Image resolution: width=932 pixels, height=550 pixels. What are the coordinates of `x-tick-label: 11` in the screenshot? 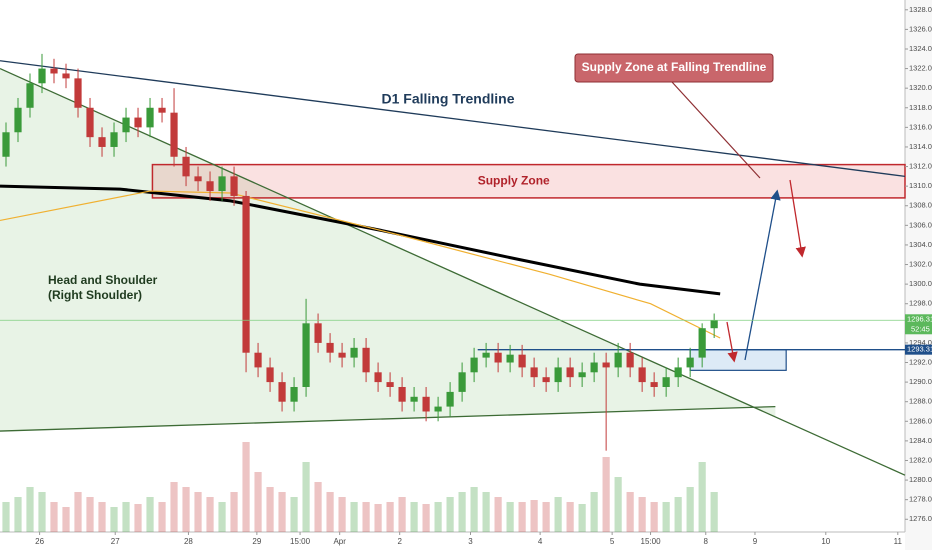 It's located at (898, 541).